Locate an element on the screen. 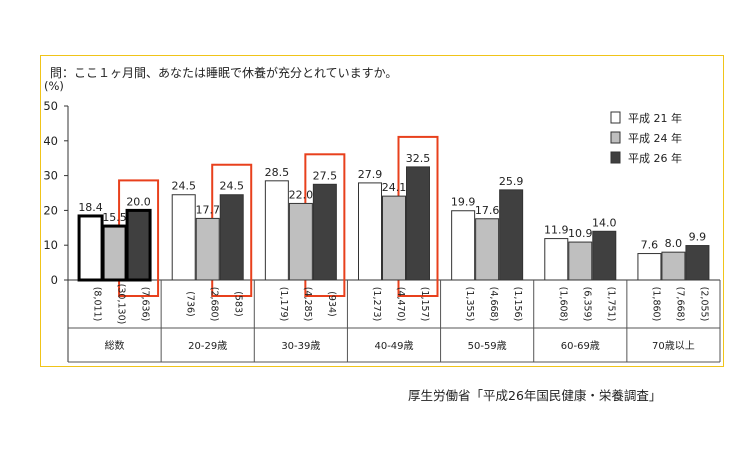 The image size is (750, 450). y-tick-label: 20 is located at coordinates (50, 210).